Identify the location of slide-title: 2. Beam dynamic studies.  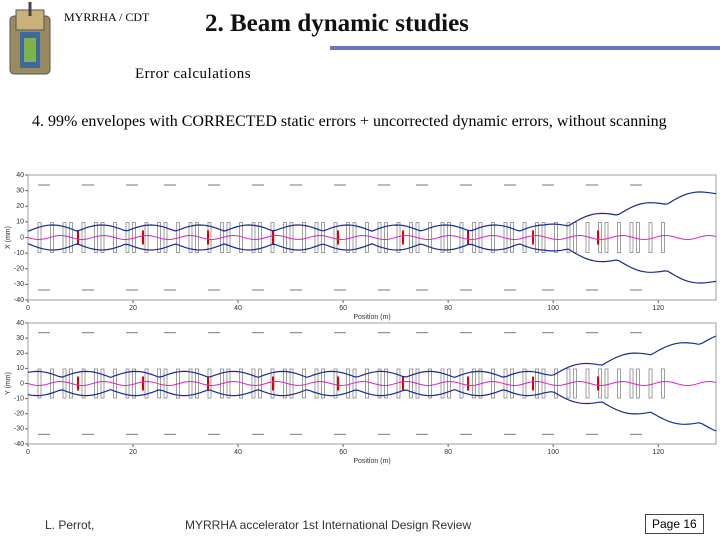
(337, 23).